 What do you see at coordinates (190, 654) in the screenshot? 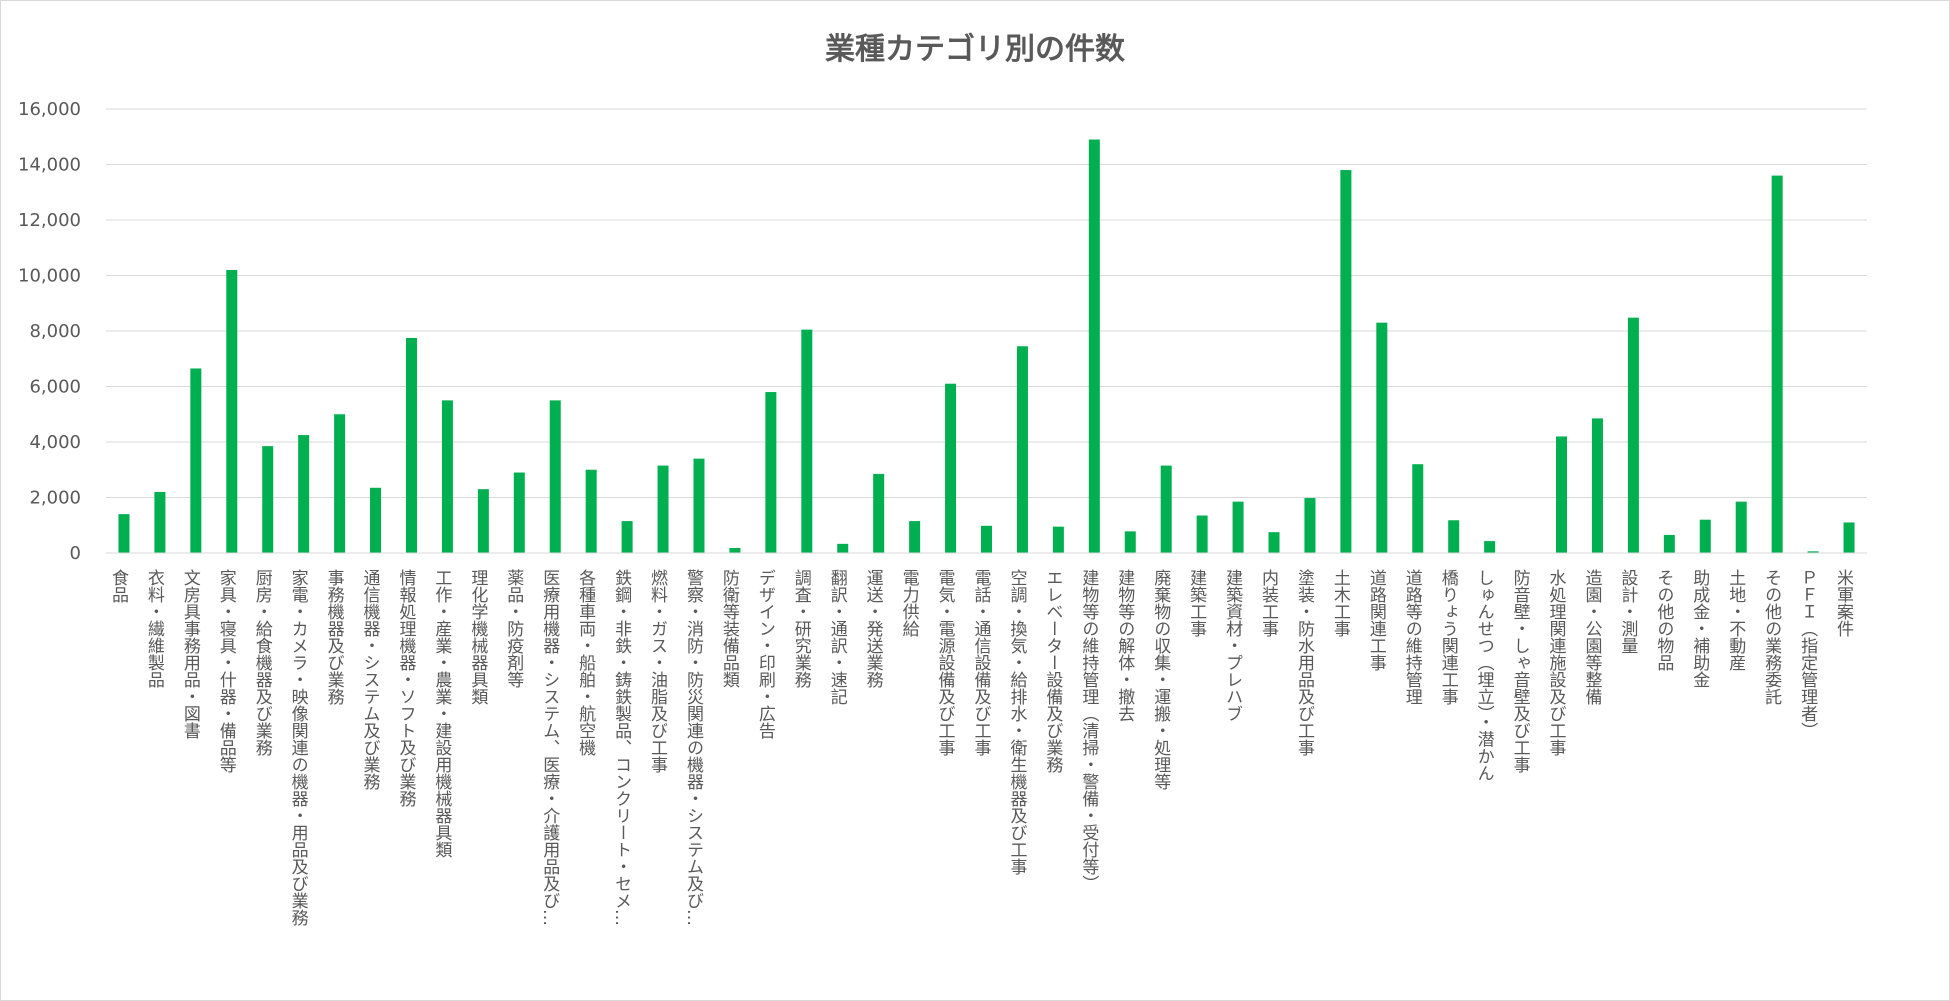
I see `x-tick-label: 文房具事務用品・図書` at bounding box center [190, 654].